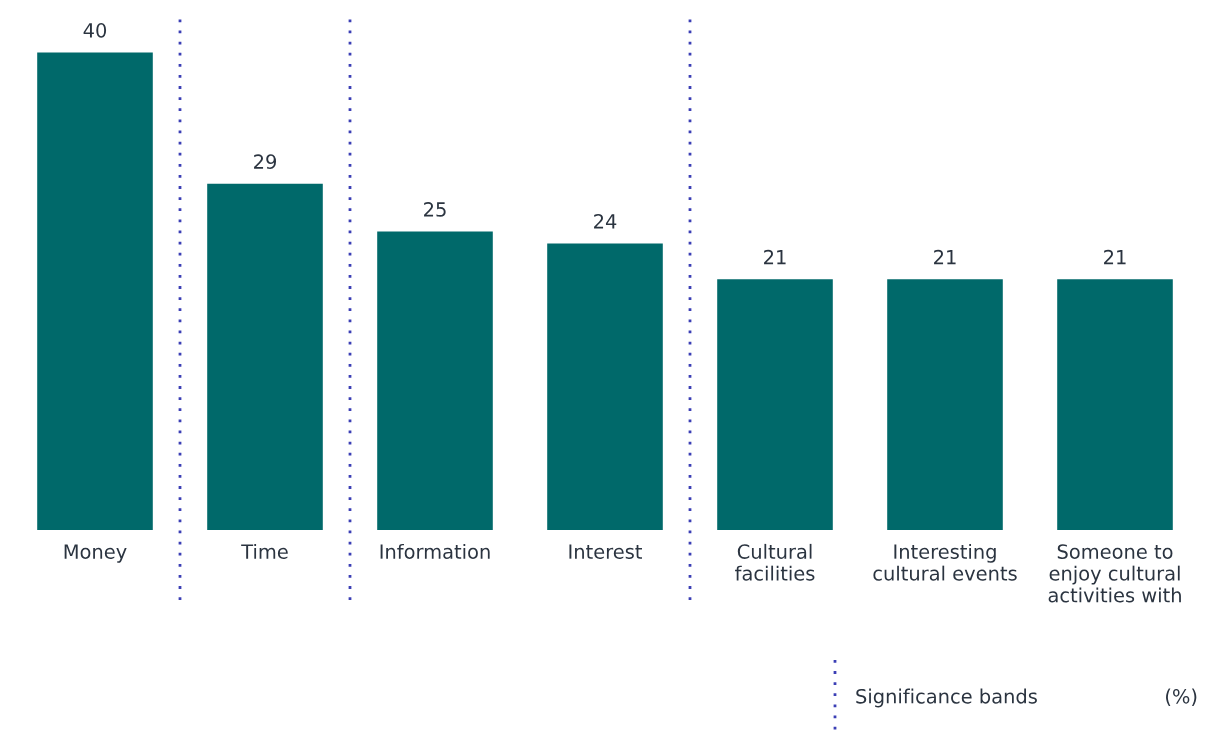 Image resolution: width=1214 pixels, height=738 pixels. Describe the element at coordinates (605, 221) in the screenshot. I see `data-label: 24` at that location.